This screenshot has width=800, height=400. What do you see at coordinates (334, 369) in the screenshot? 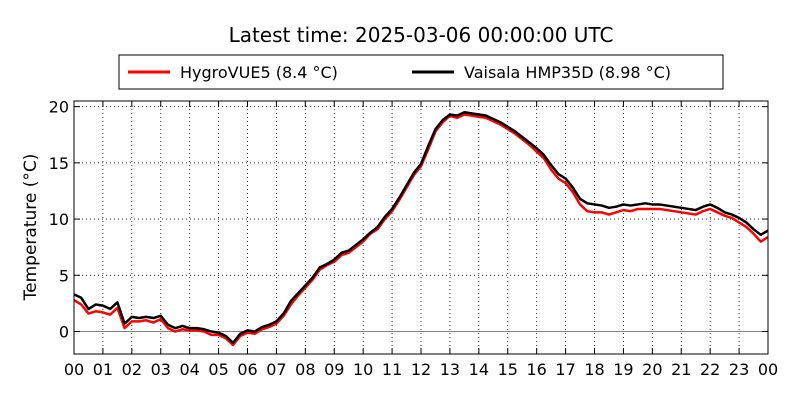
I see `x-tick-label: 09` at bounding box center [334, 369].